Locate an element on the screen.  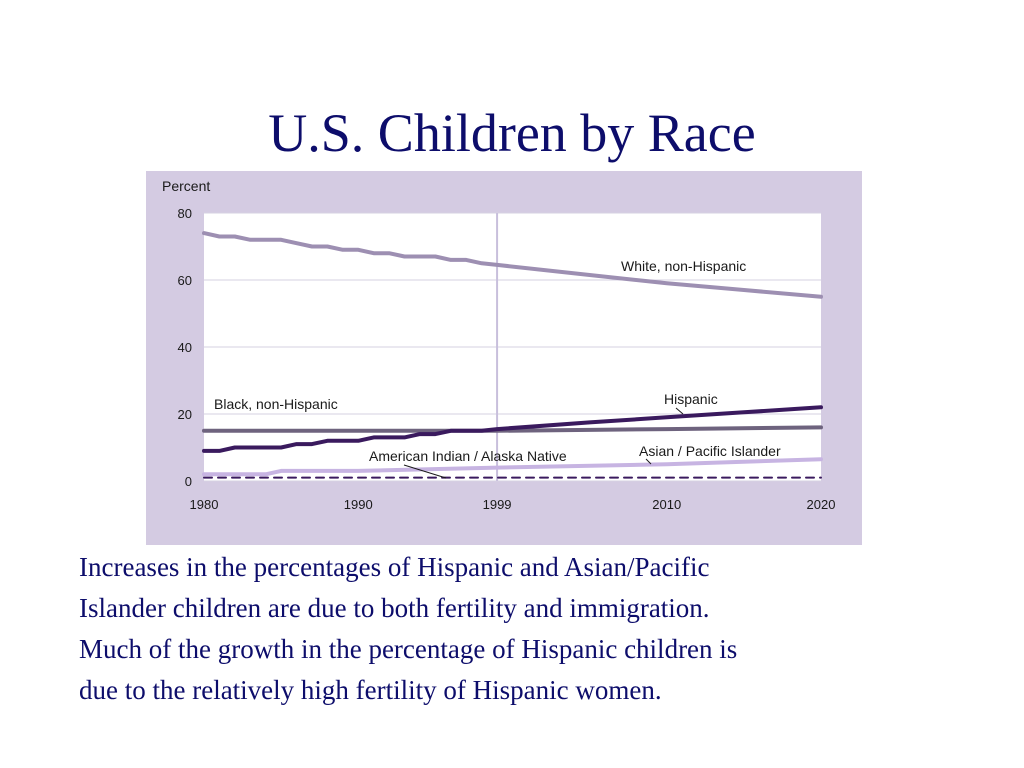
x-tick-label: 1980 is located at coordinates (204, 504).